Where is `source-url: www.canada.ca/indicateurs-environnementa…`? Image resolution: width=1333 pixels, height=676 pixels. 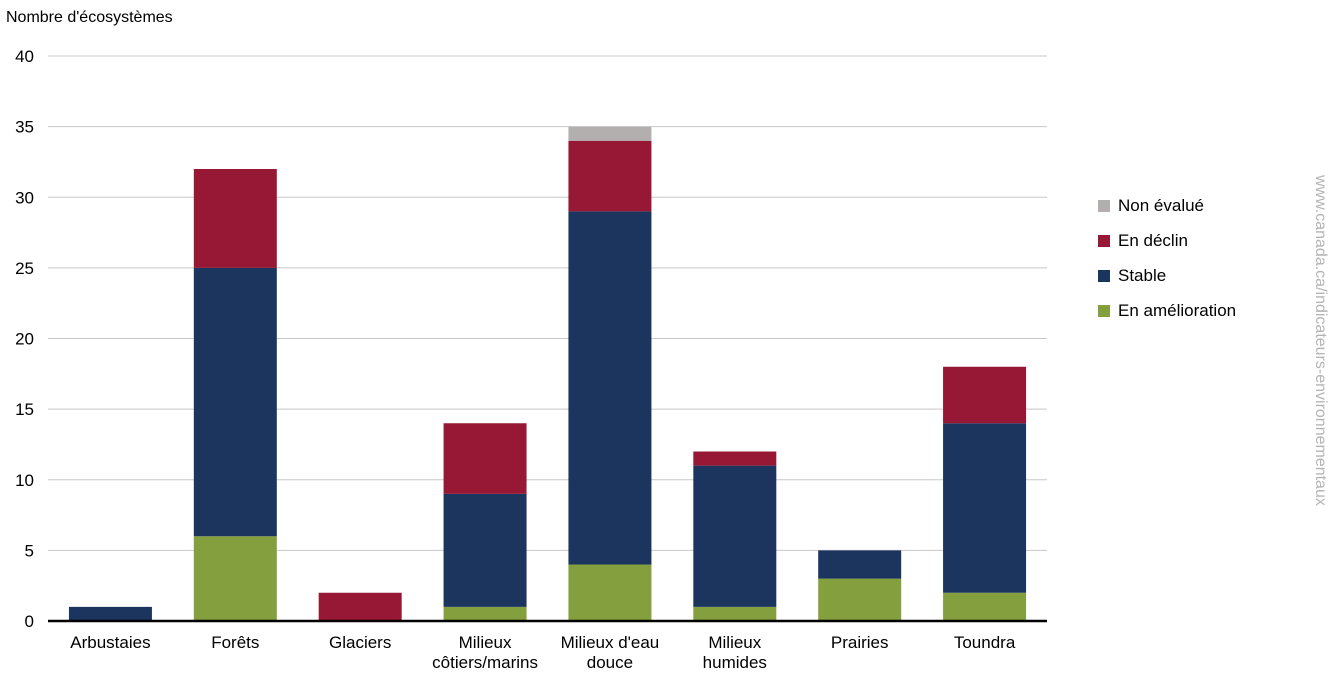
source-url: www.canada.ca/indicateurs-environnementa… is located at coordinates (1320, 340).